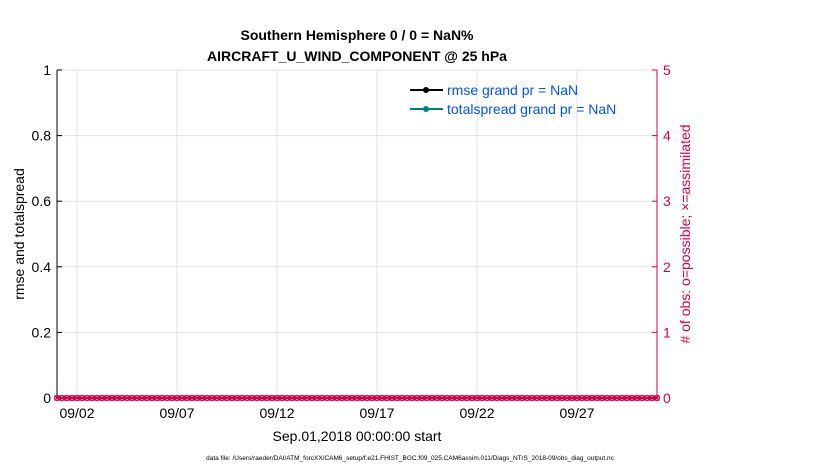 Image resolution: width=830 pixels, height=470 pixels. Describe the element at coordinates (42, 267) in the screenshot. I see `y-tick-label: 0.4` at that location.